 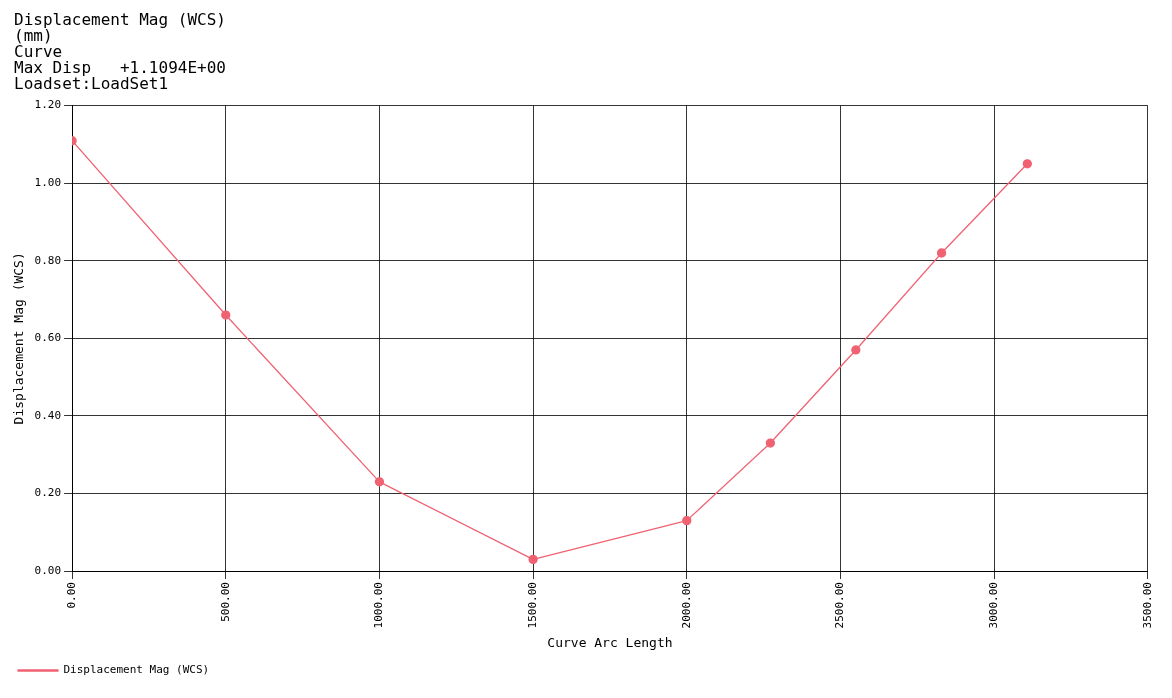 I want to click on y-tick-label: 0.00, so click(x=48, y=570).